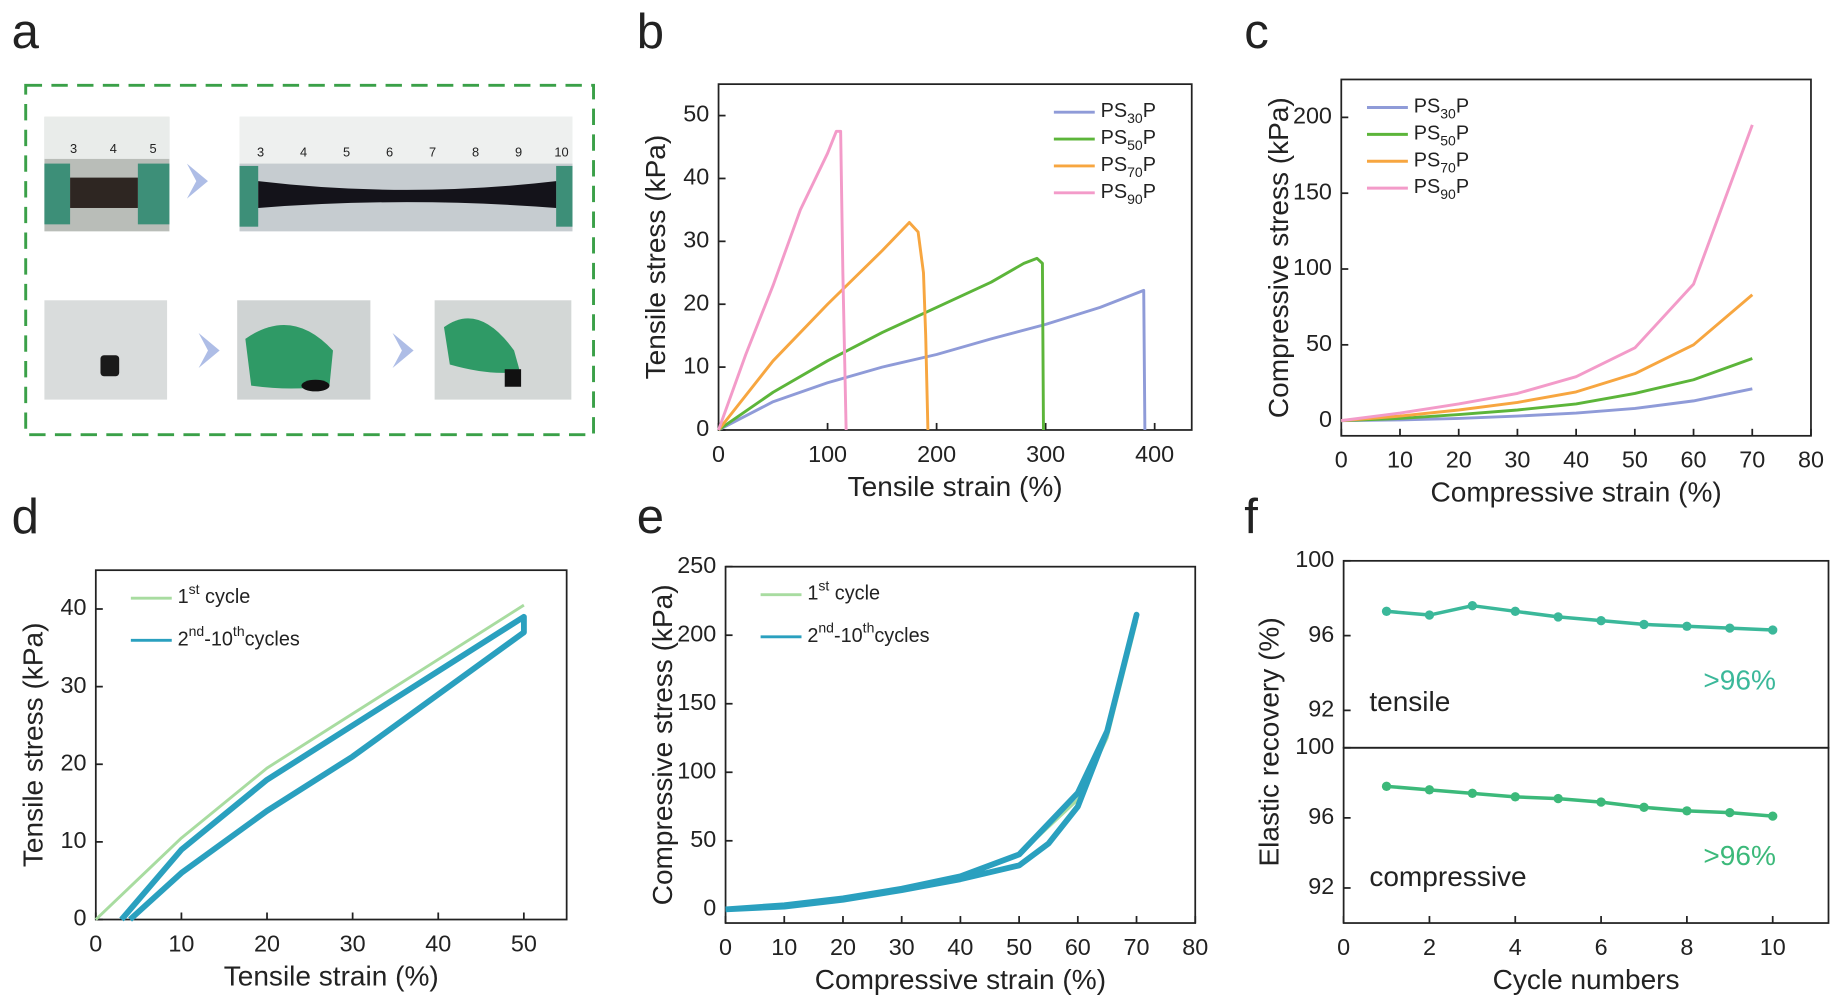 The height and width of the screenshot is (1006, 1832). I want to click on annotation: >96%, so click(1739, 855).